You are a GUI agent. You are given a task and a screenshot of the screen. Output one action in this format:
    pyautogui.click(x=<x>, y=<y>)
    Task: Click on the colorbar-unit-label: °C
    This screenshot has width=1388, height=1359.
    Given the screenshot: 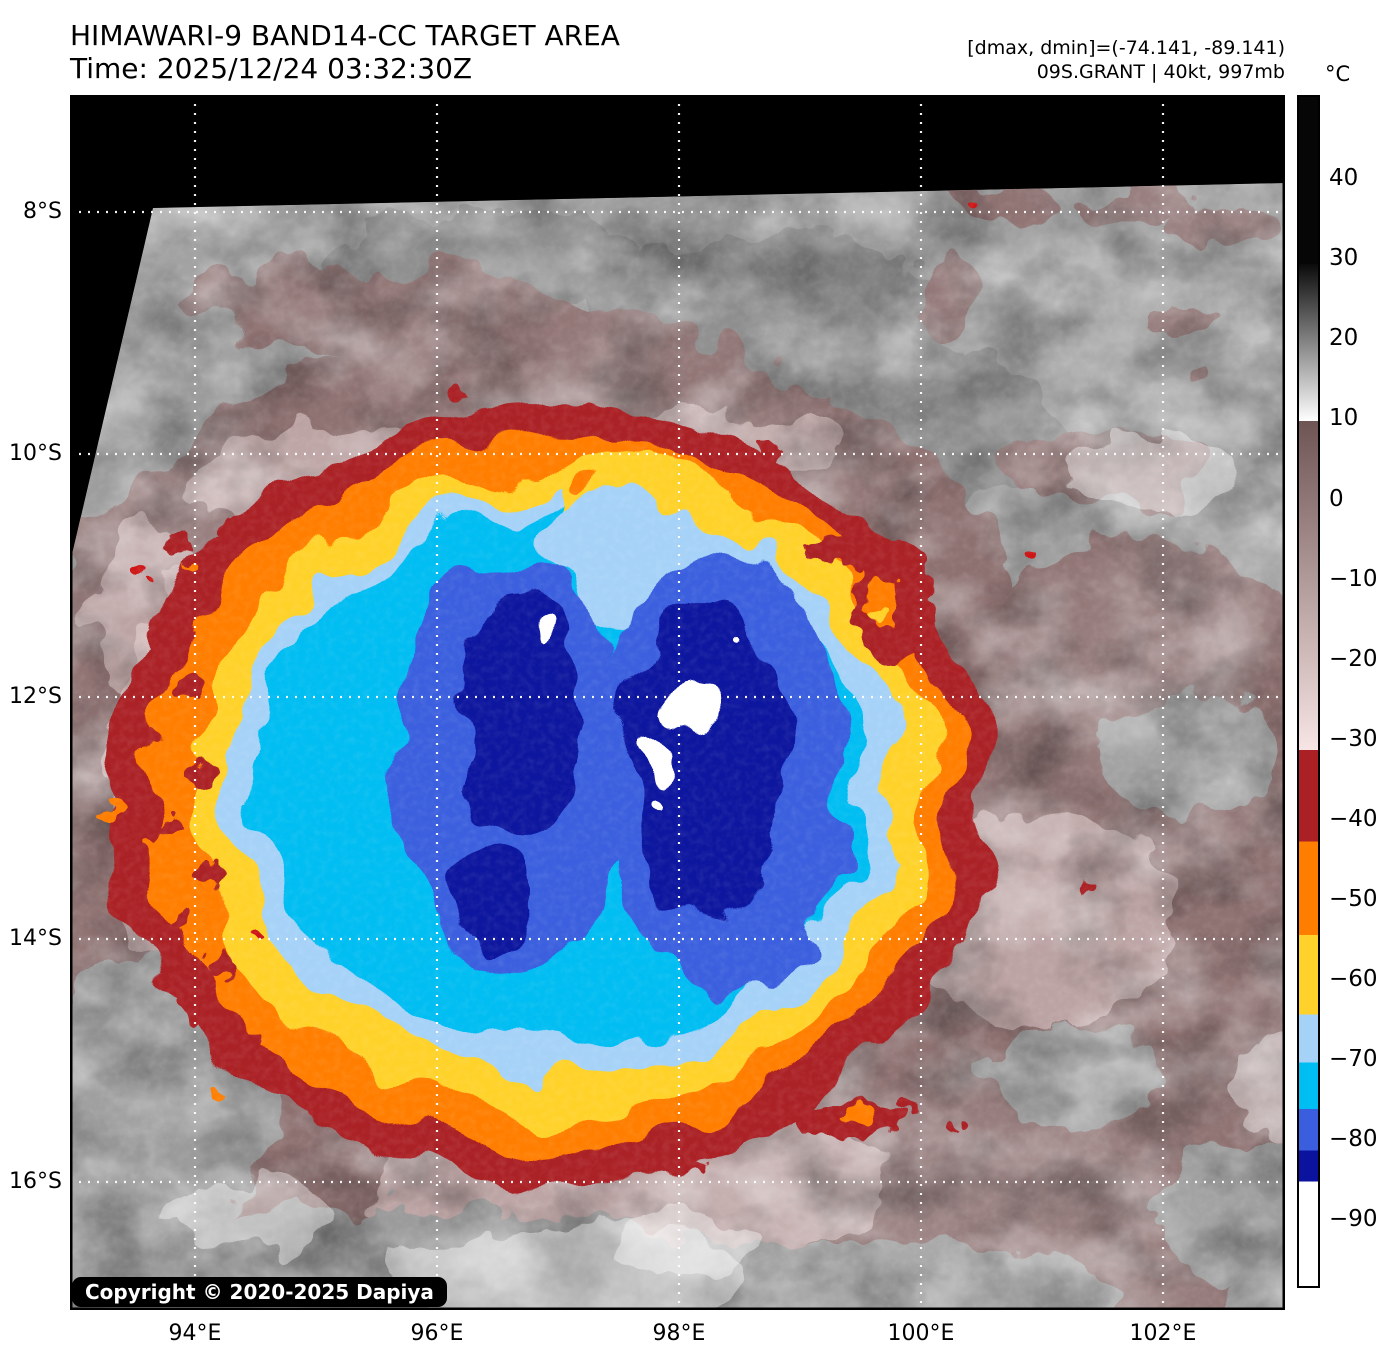 What is the action you would take?
    pyautogui.click(x=1338, y=74)
    